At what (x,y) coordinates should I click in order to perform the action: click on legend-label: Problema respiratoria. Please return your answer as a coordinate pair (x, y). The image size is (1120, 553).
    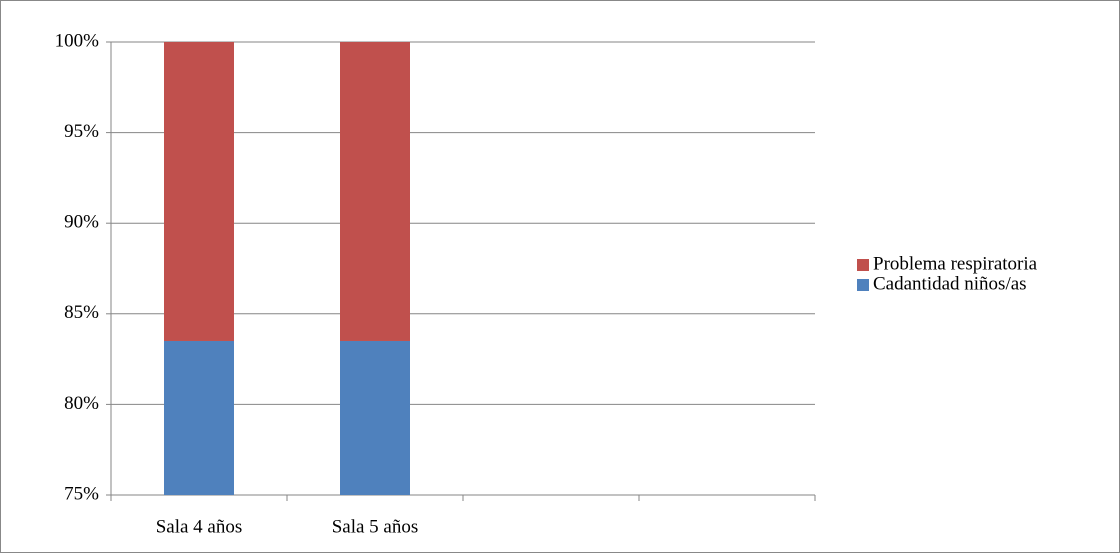
    Looking at the image, I should click on (955, 263).